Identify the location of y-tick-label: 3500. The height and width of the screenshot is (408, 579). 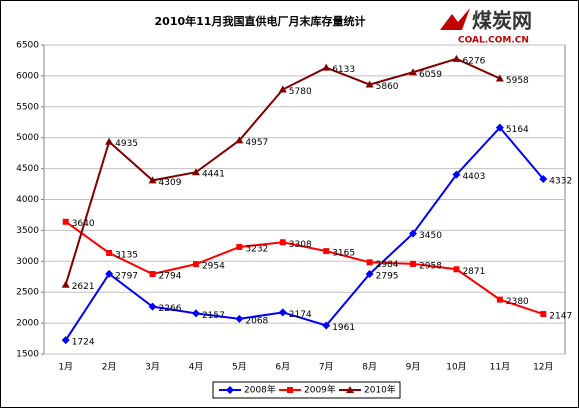
(27, 231).